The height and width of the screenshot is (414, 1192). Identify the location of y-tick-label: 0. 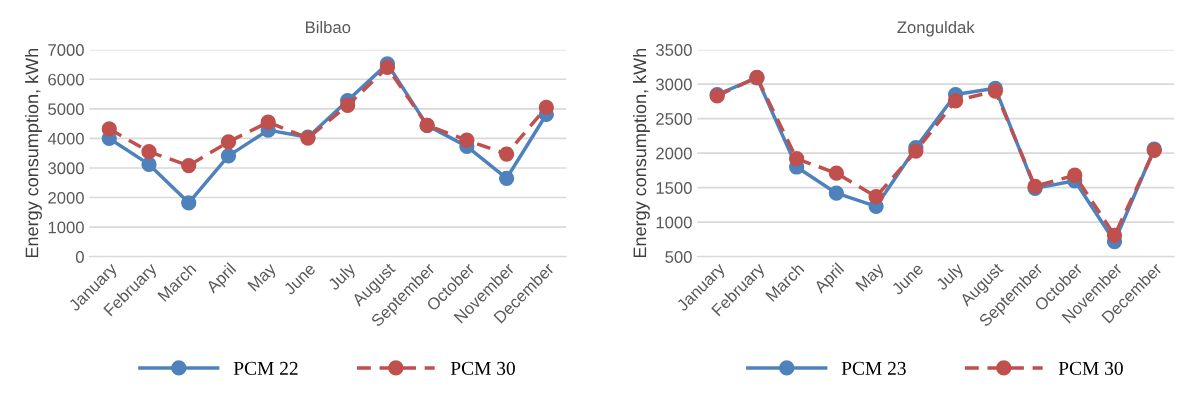
(79, 257).